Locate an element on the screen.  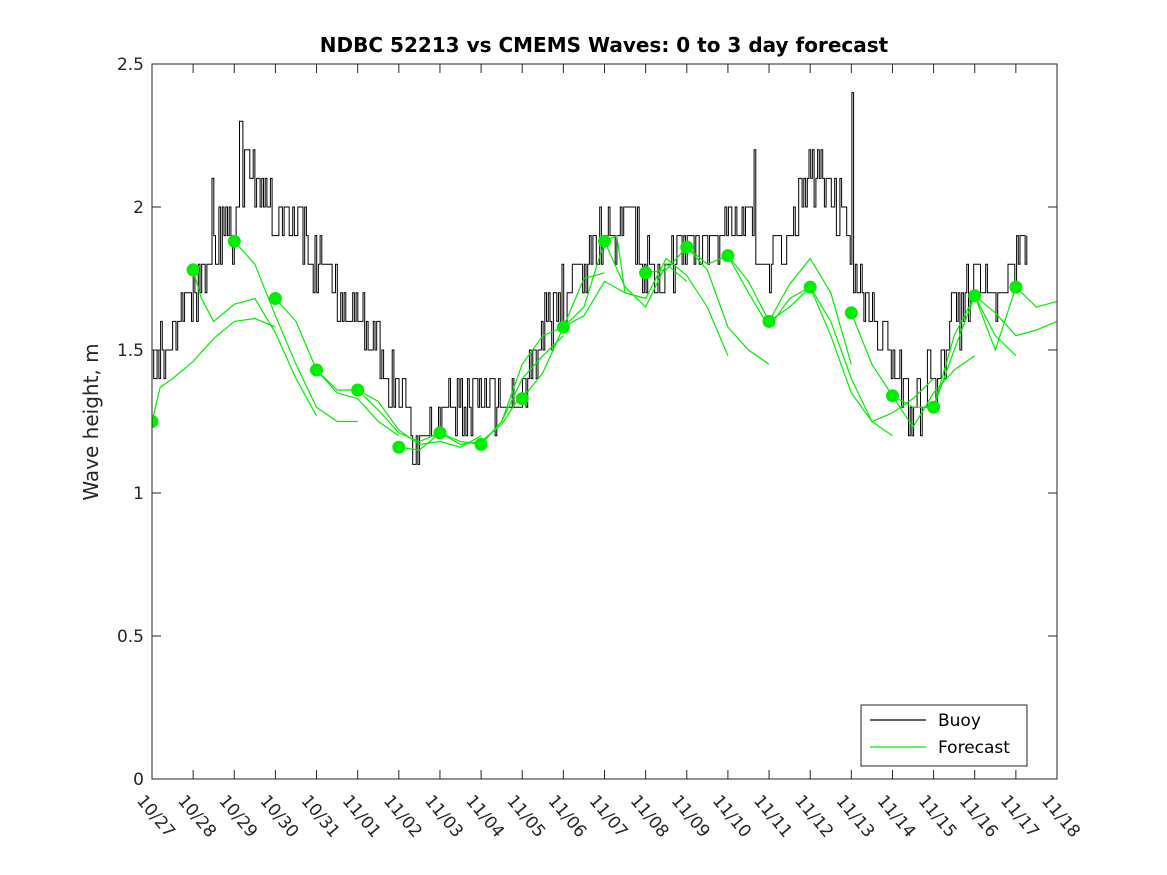
x-tick-label: 11/13 is located at coordinates (854, 816).